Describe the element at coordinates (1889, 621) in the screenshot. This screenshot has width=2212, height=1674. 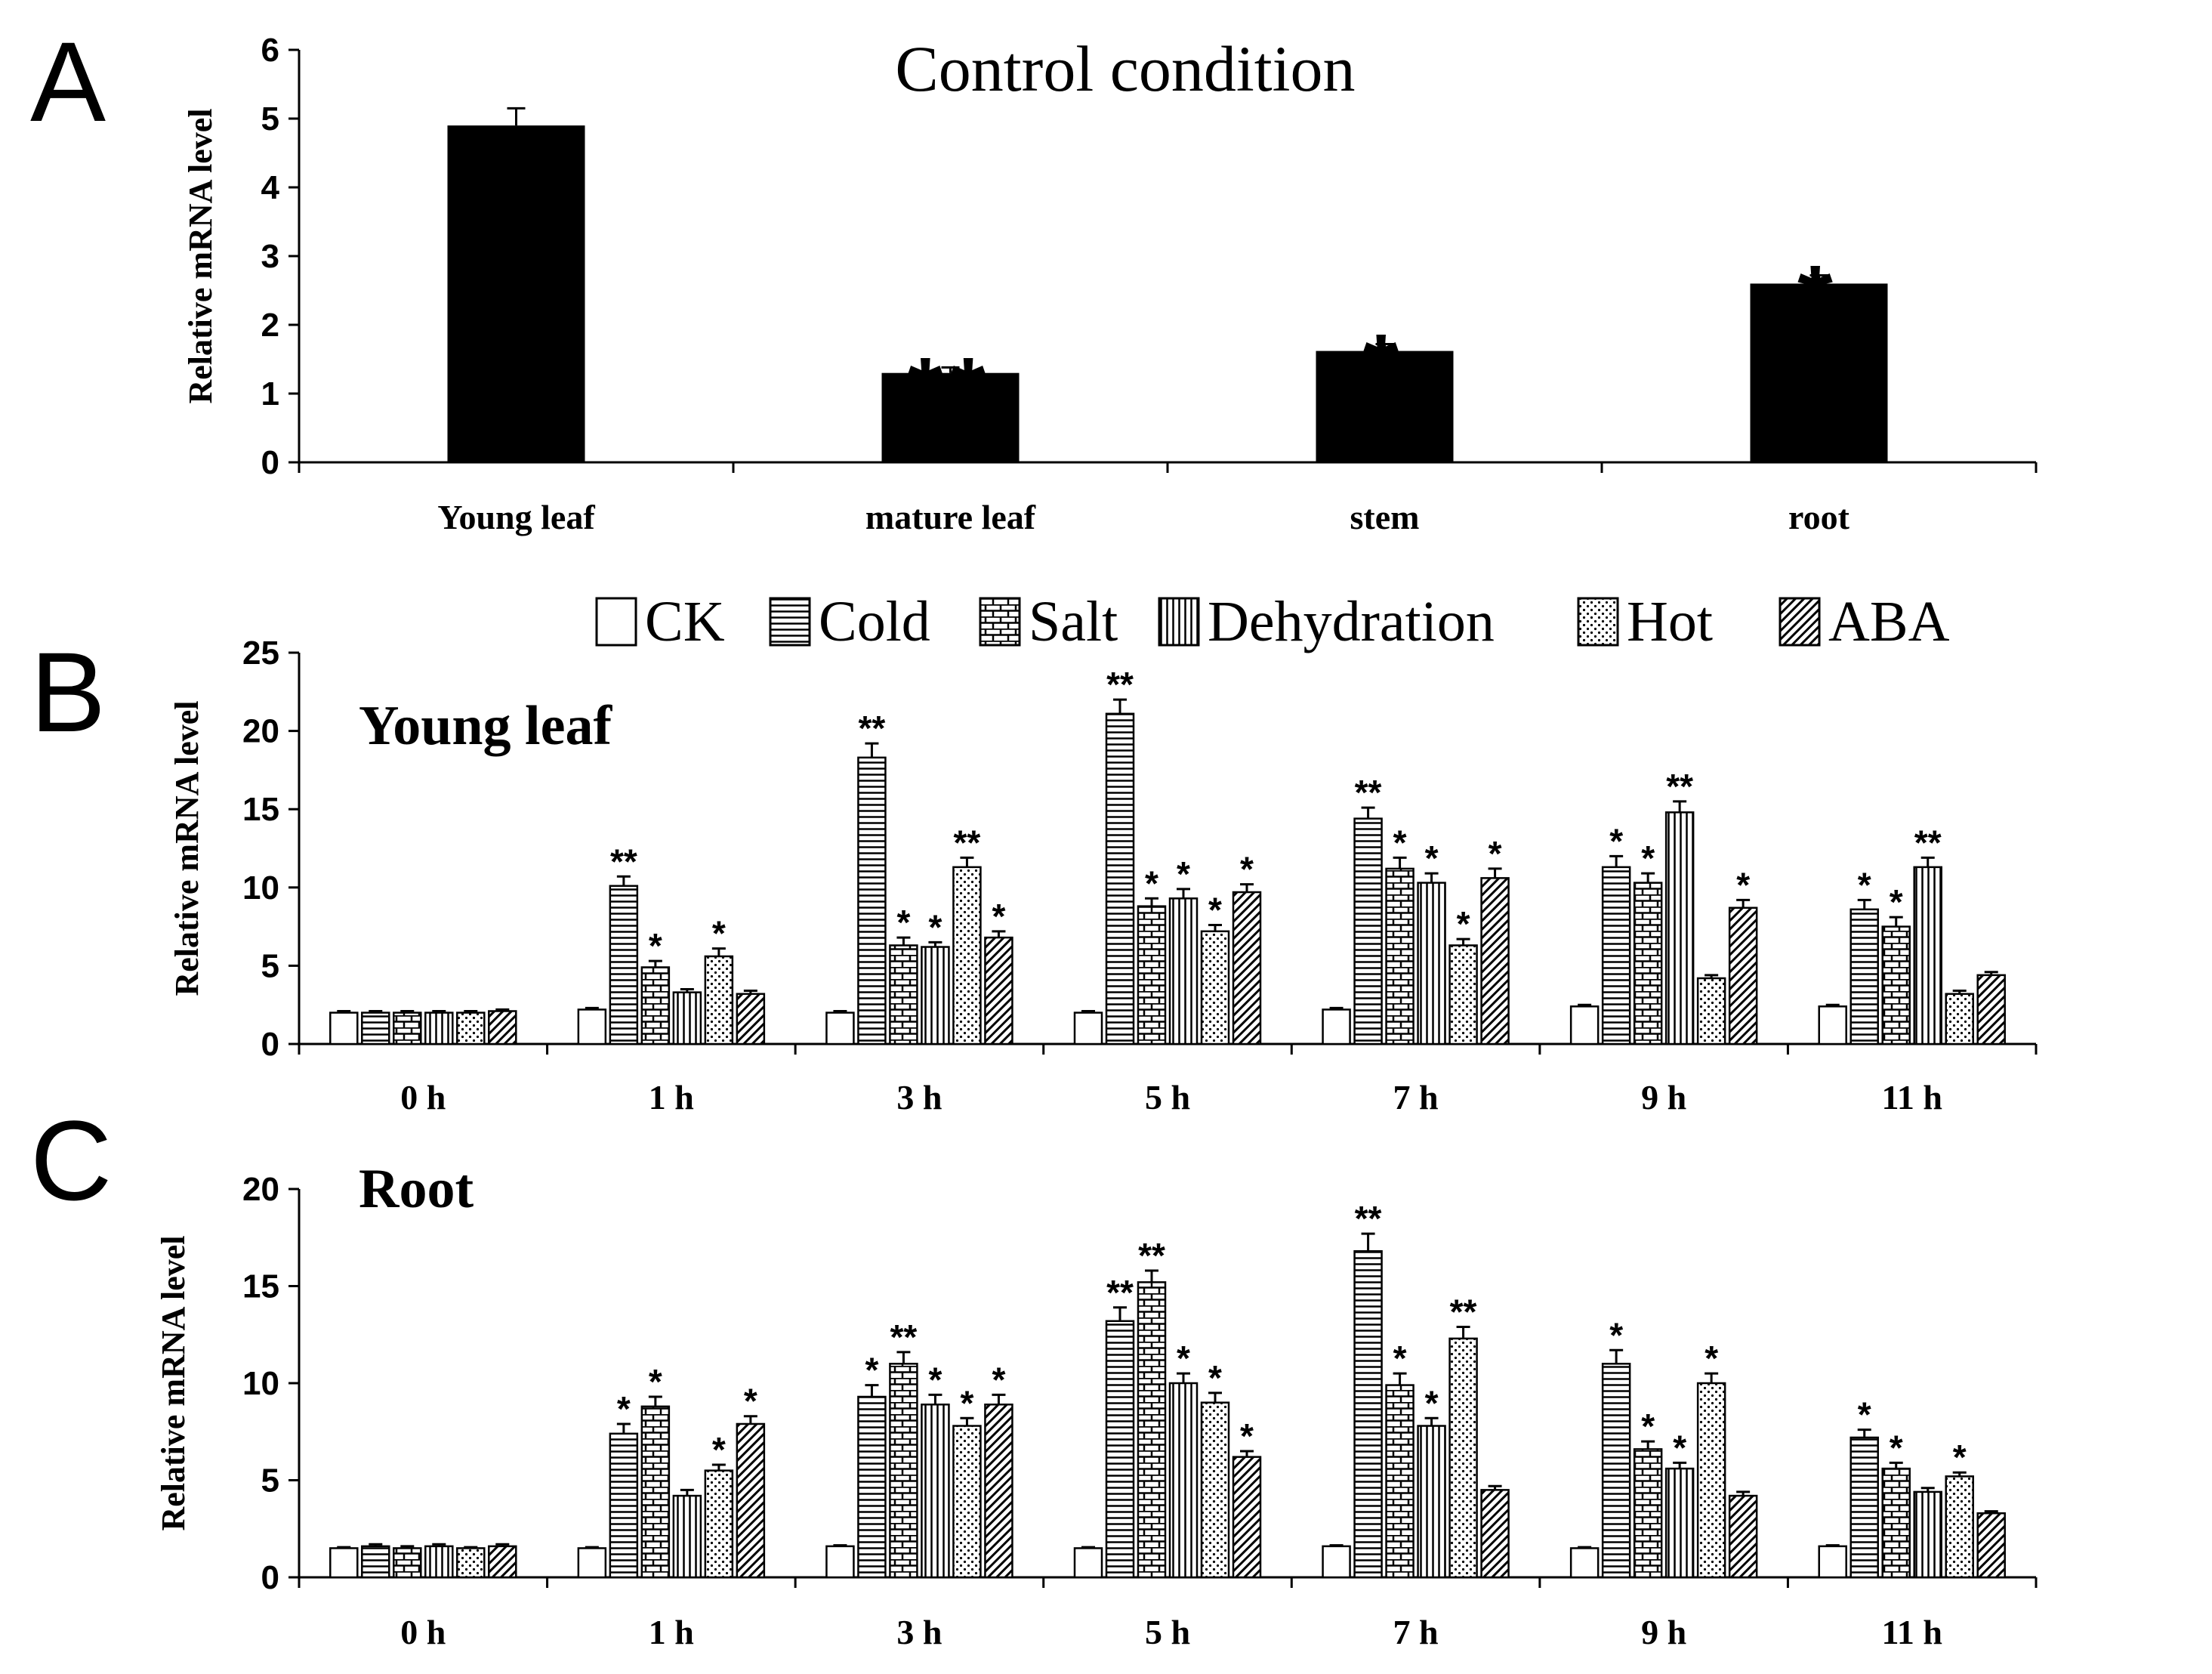
I see `legend-label: ABA` at that location.